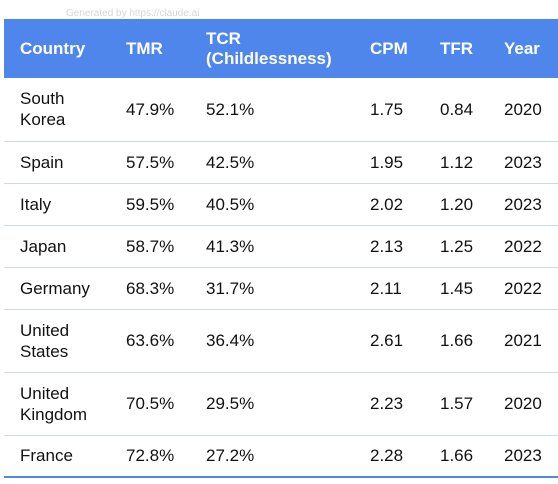 Image resolution: width=558 pixels, height=484 pixels. What do you see at coordinates (65, 456) in the screenshot?
I see `cell-country: France` at bounding box center [65, 456].